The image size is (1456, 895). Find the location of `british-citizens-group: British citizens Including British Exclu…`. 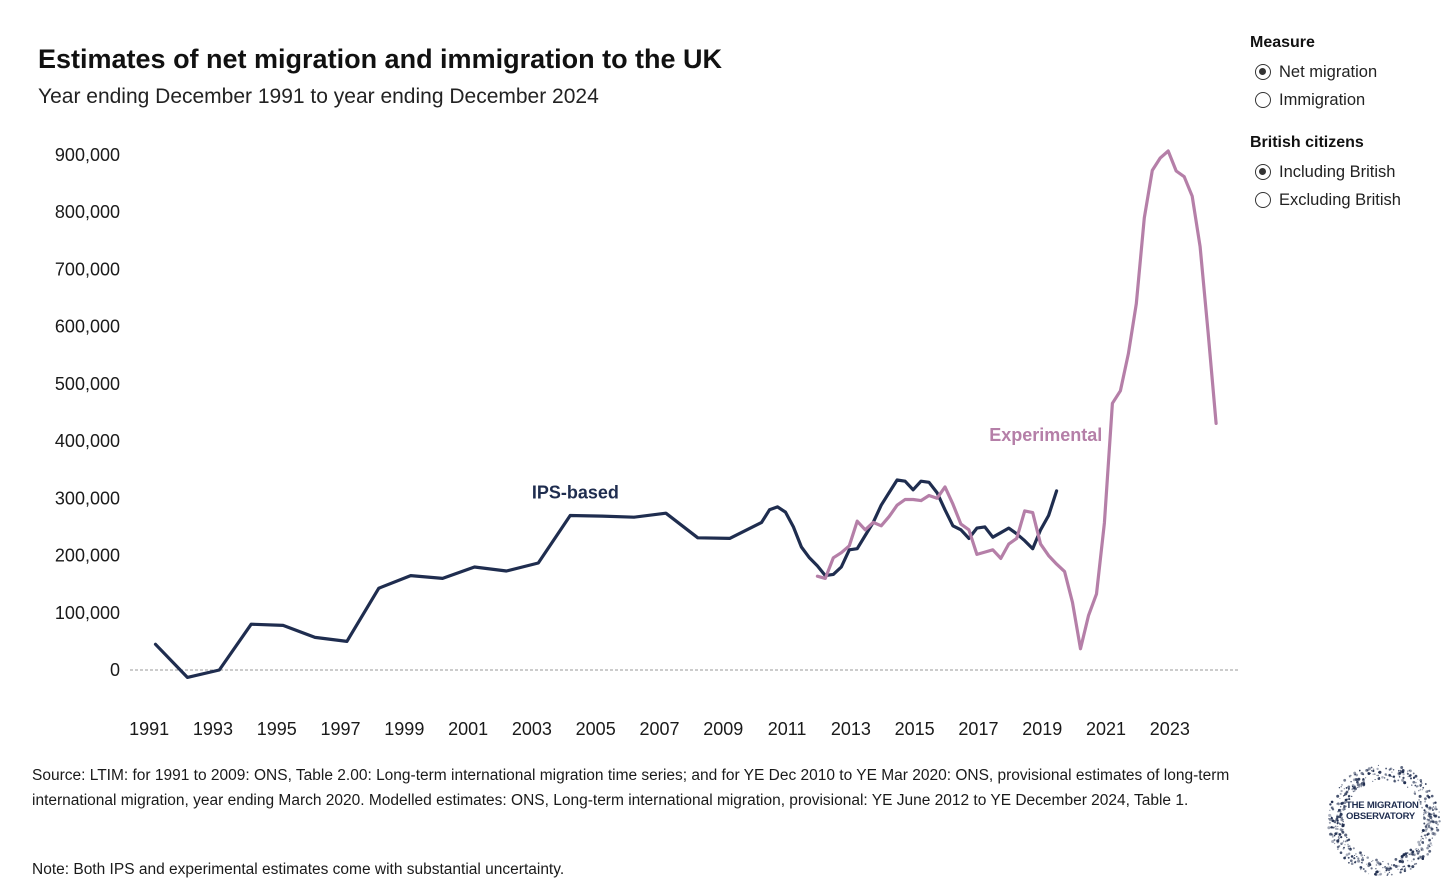

british-citizens-group: British citizens Including British Exclu… is located at coordinates (1350, 174).